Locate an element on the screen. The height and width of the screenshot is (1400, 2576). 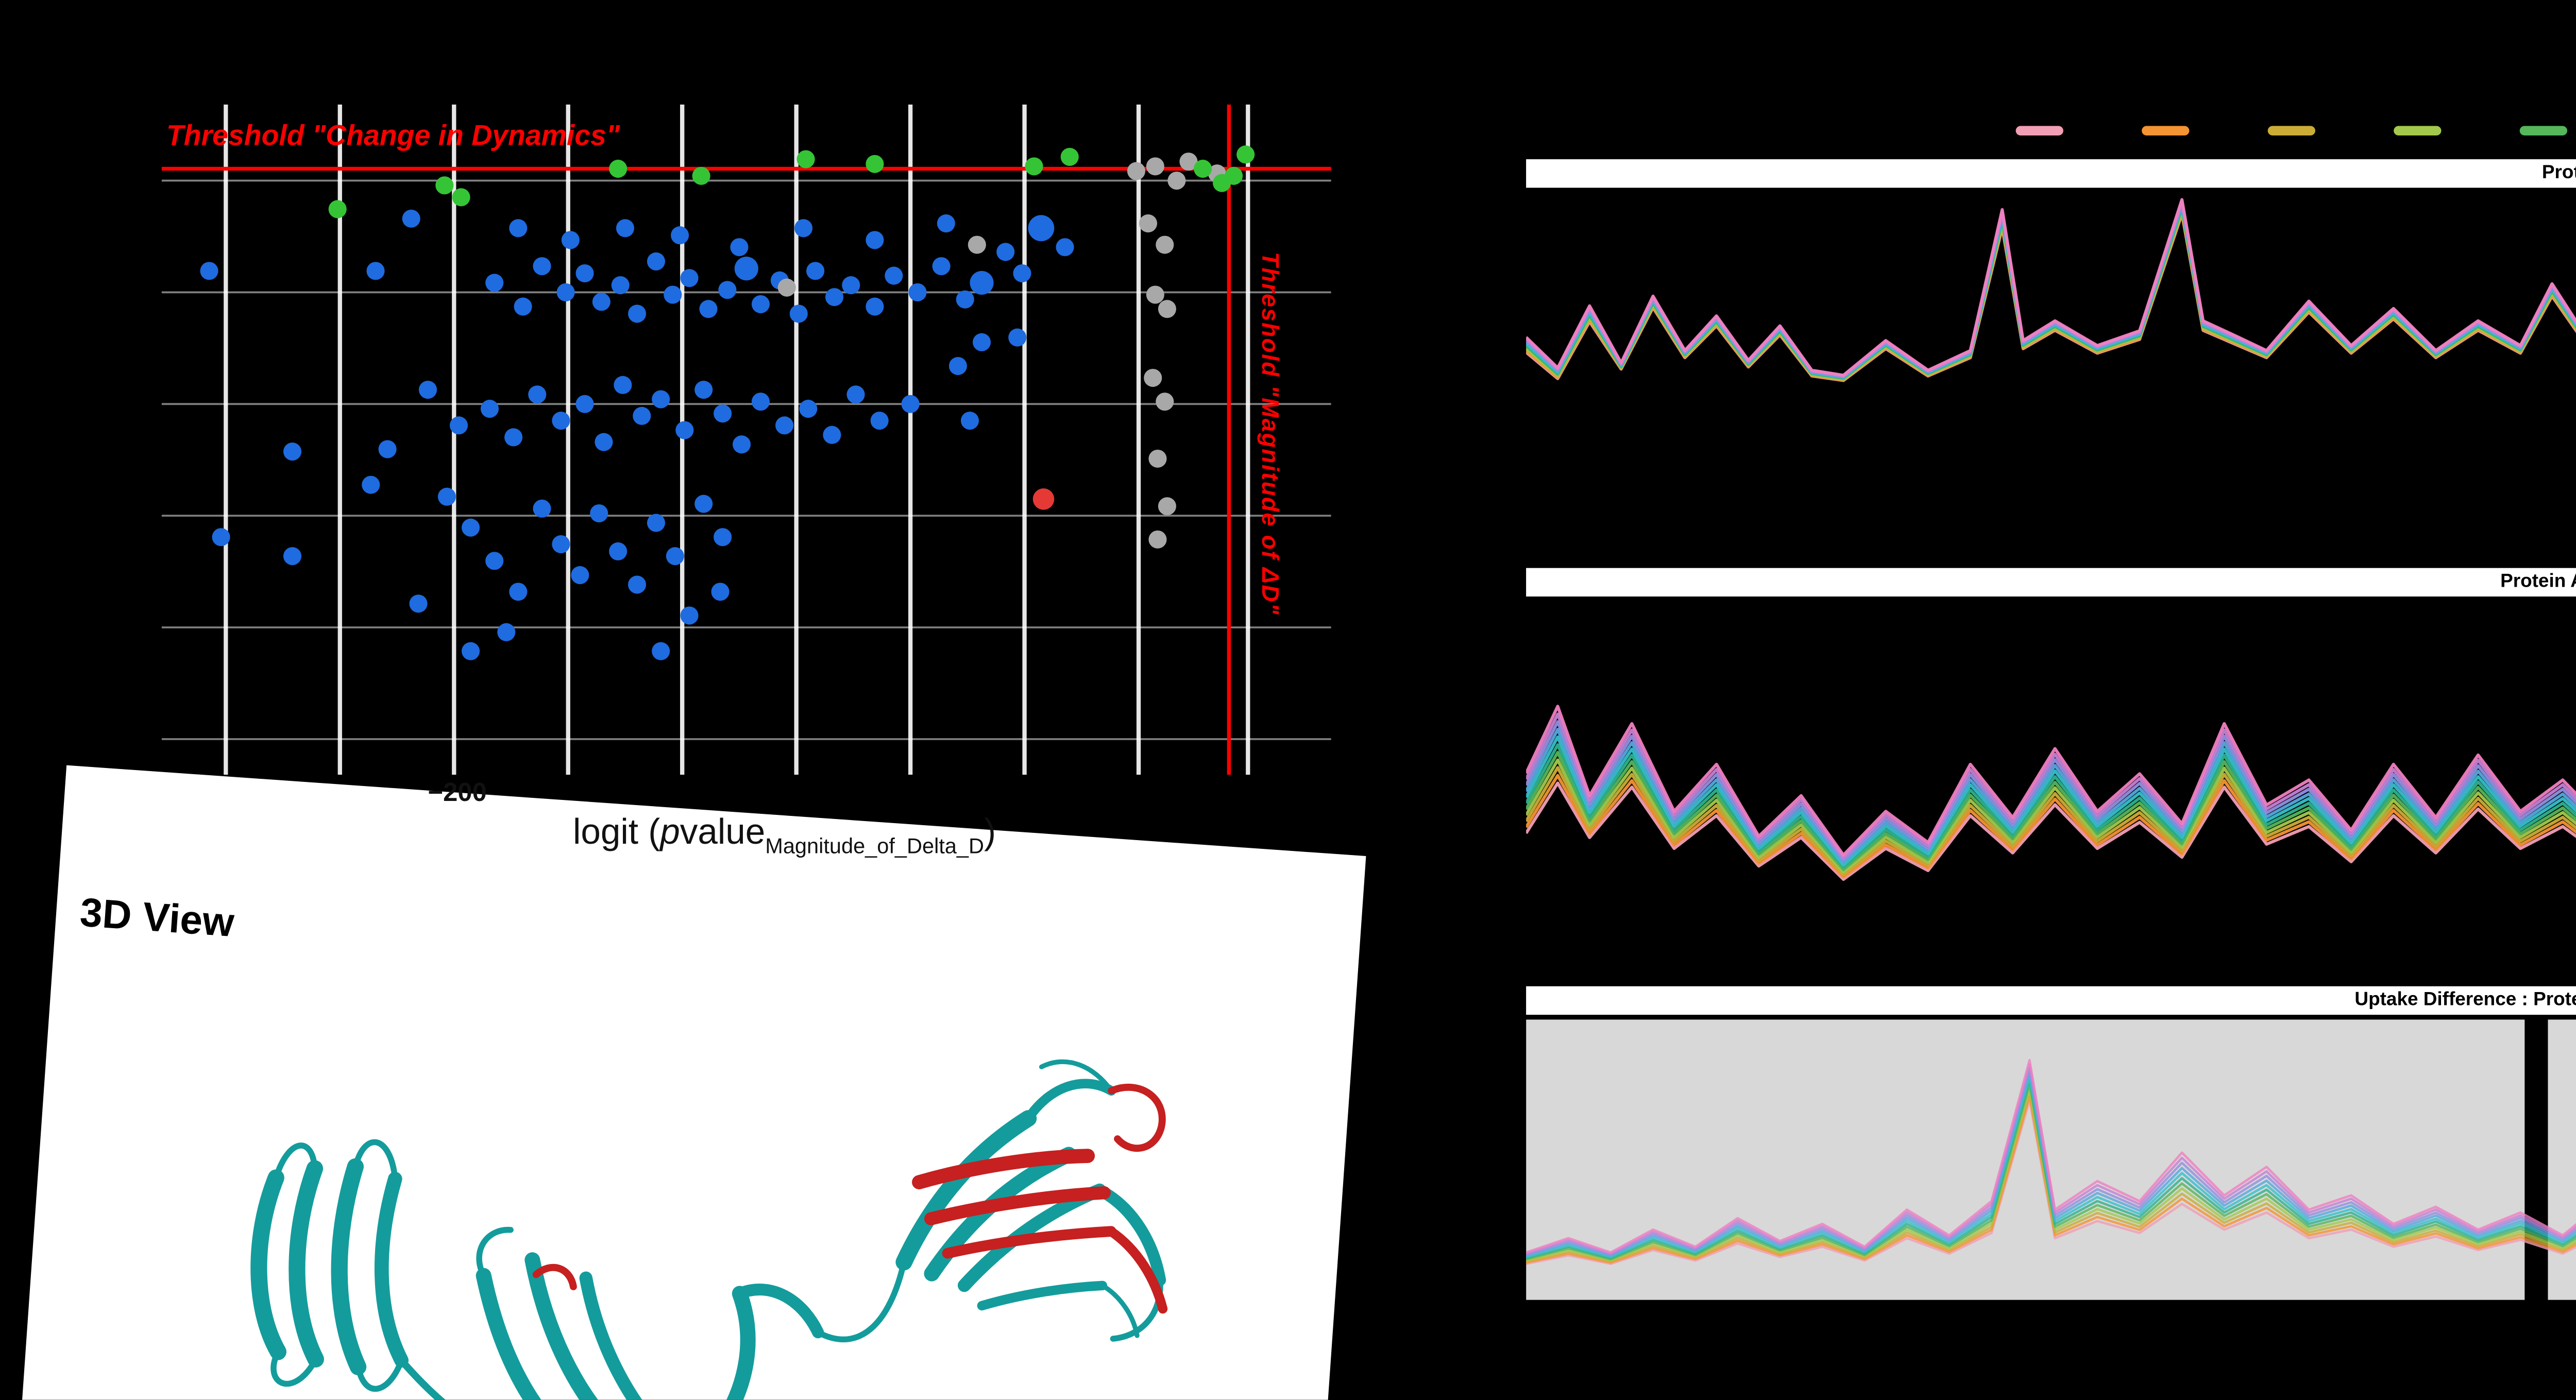
threshold-dynamics-label: Threshold "Change in Dynamics" is located at coordinates (393, 135).